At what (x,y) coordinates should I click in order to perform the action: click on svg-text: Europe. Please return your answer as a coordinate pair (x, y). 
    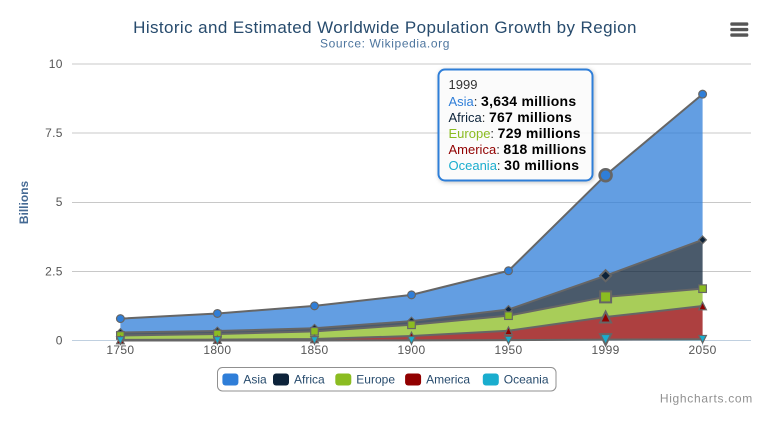
    Looking at the image, I should click on (375, 380).